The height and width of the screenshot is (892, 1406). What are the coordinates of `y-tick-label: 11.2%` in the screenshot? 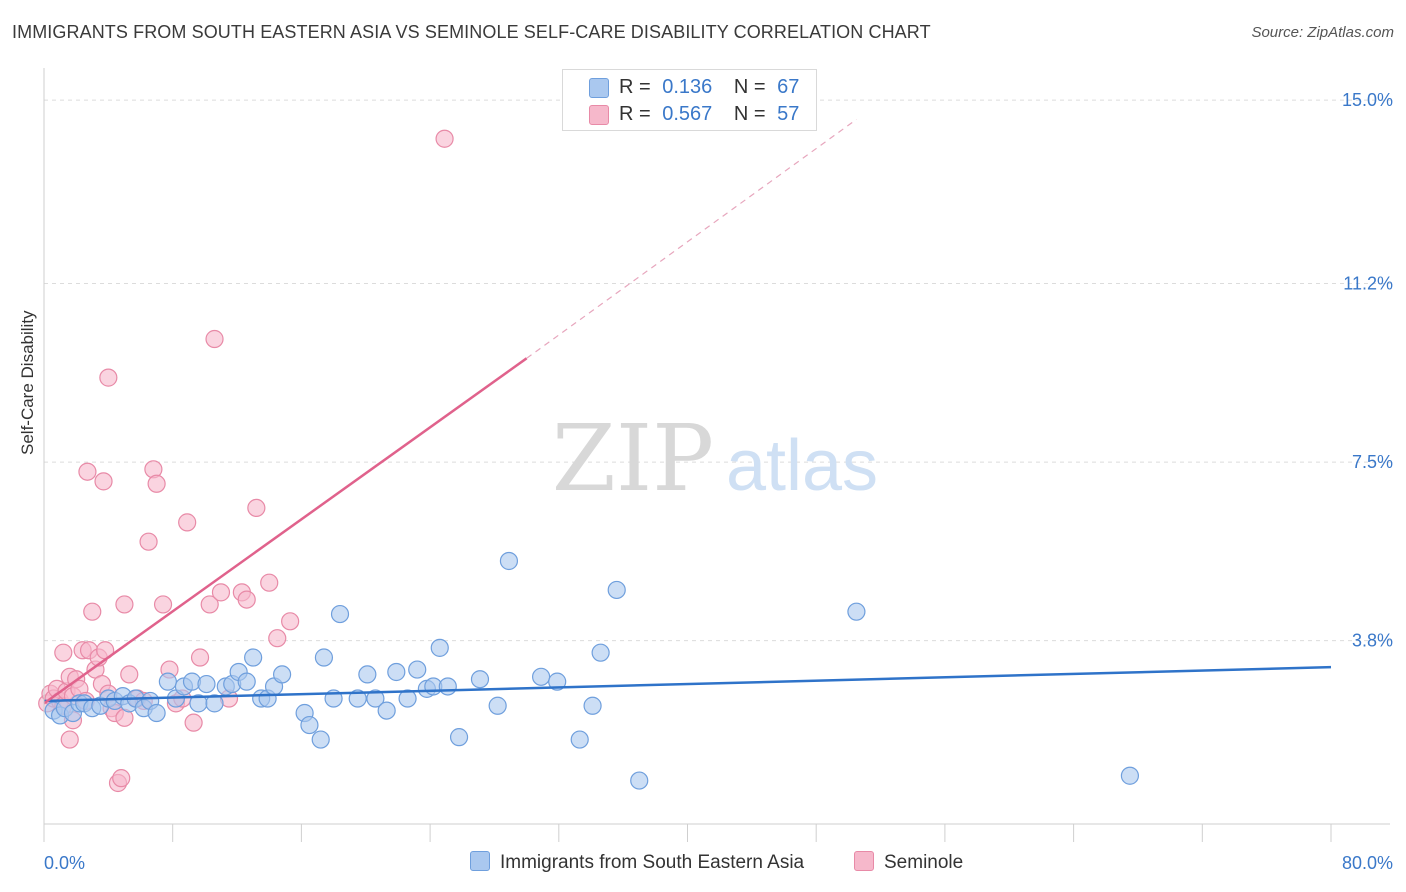 It's located at (1368, 284).